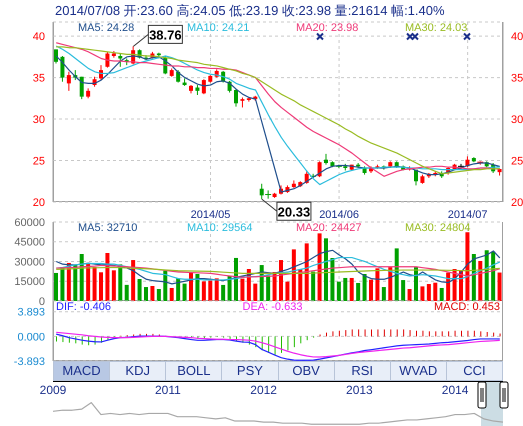 This screenshot has height=426, width=523. Describe the element at coordinates (38, 161) in the screenshot. I see `y-tick-label: 25` at that location.